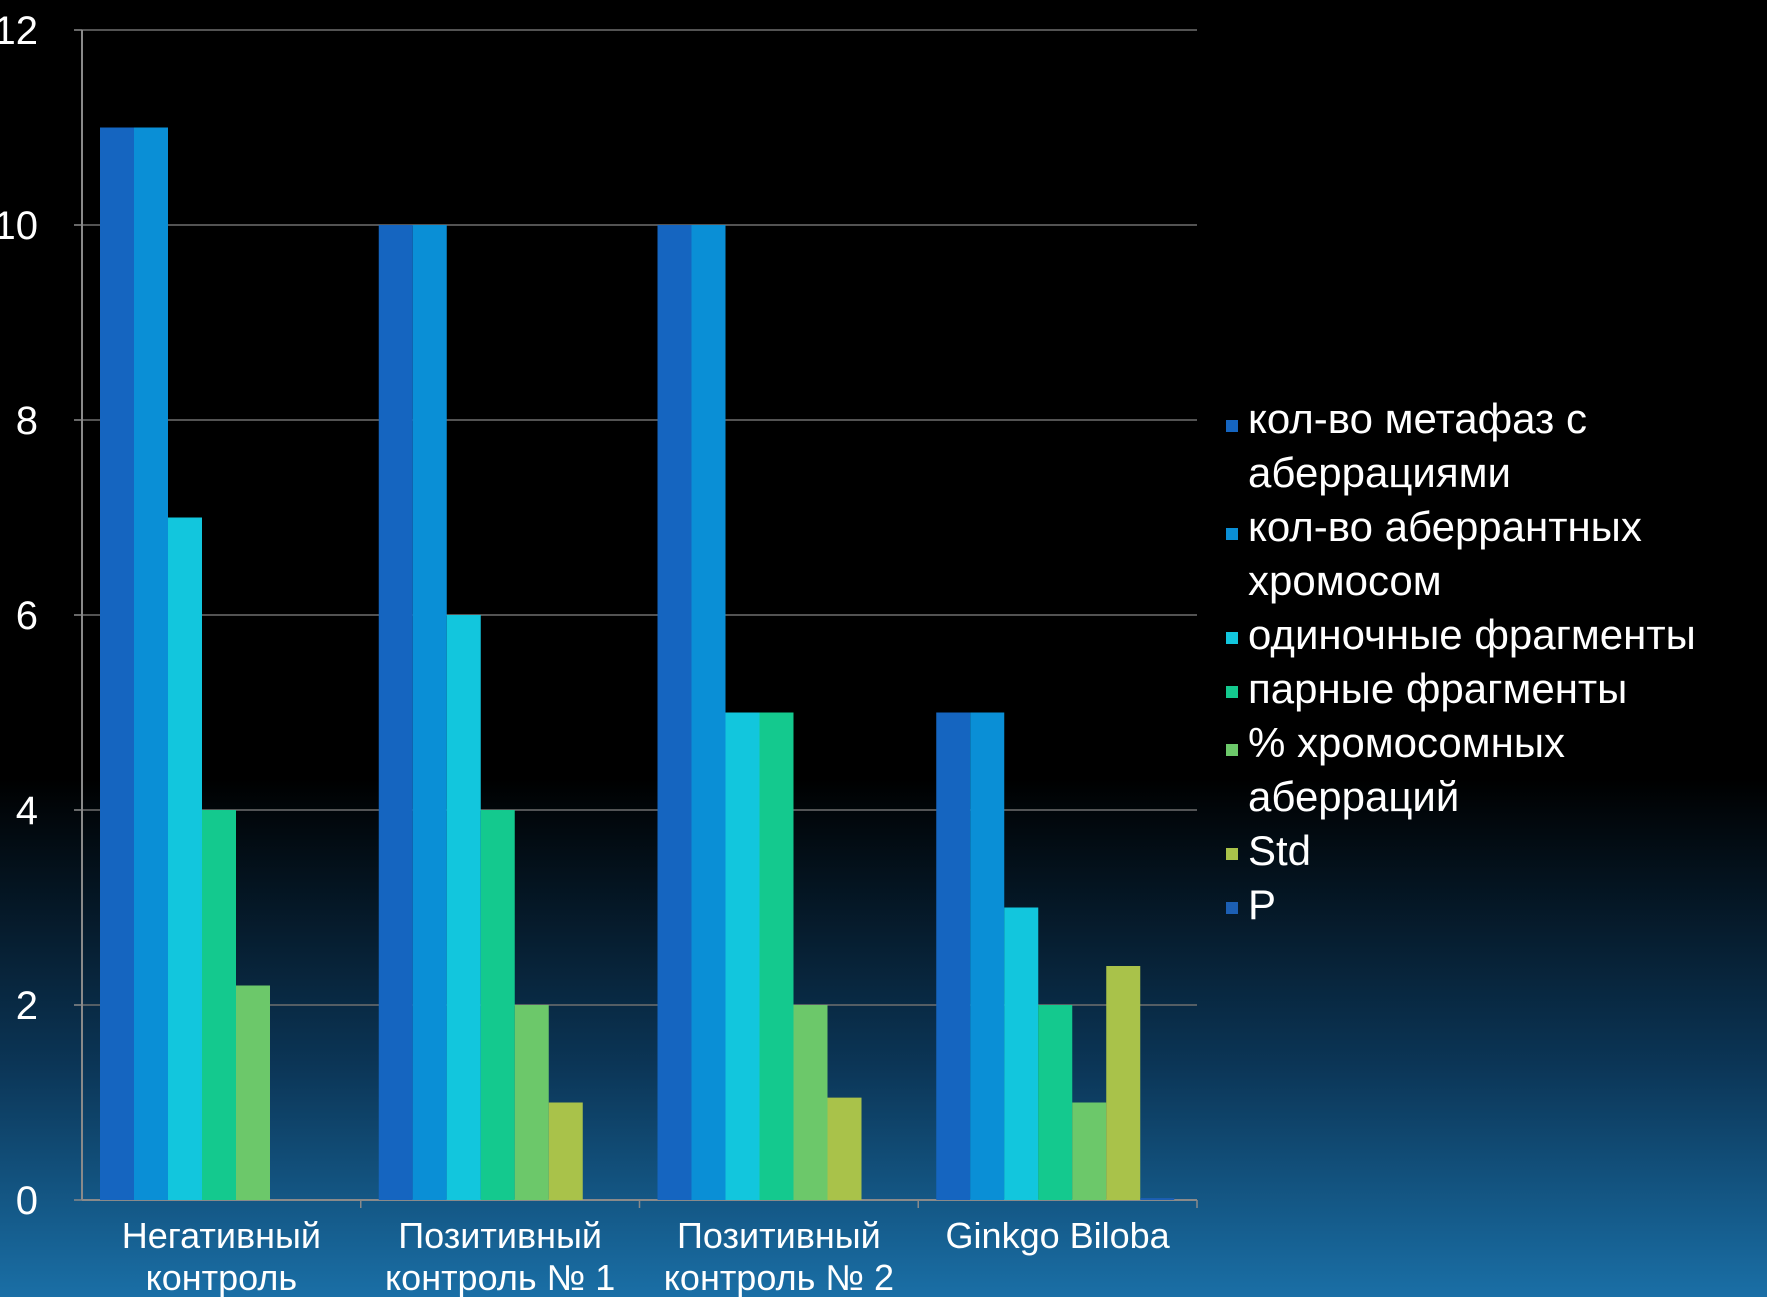  I want to click on legend-label: P, so click(1262, 904).